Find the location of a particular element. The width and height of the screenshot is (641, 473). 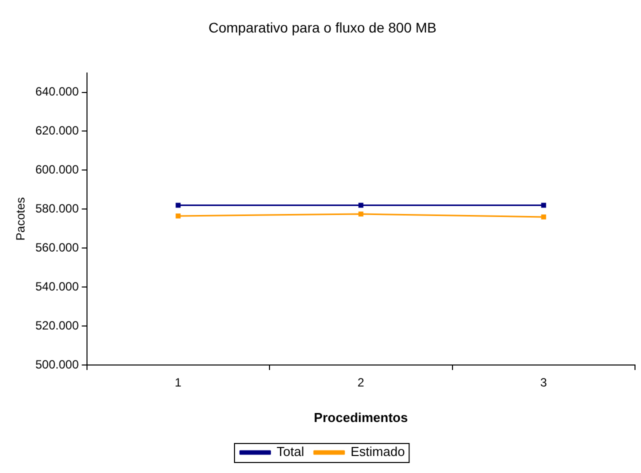

x-tick-label: 2 is located at coordinates (361, 383).